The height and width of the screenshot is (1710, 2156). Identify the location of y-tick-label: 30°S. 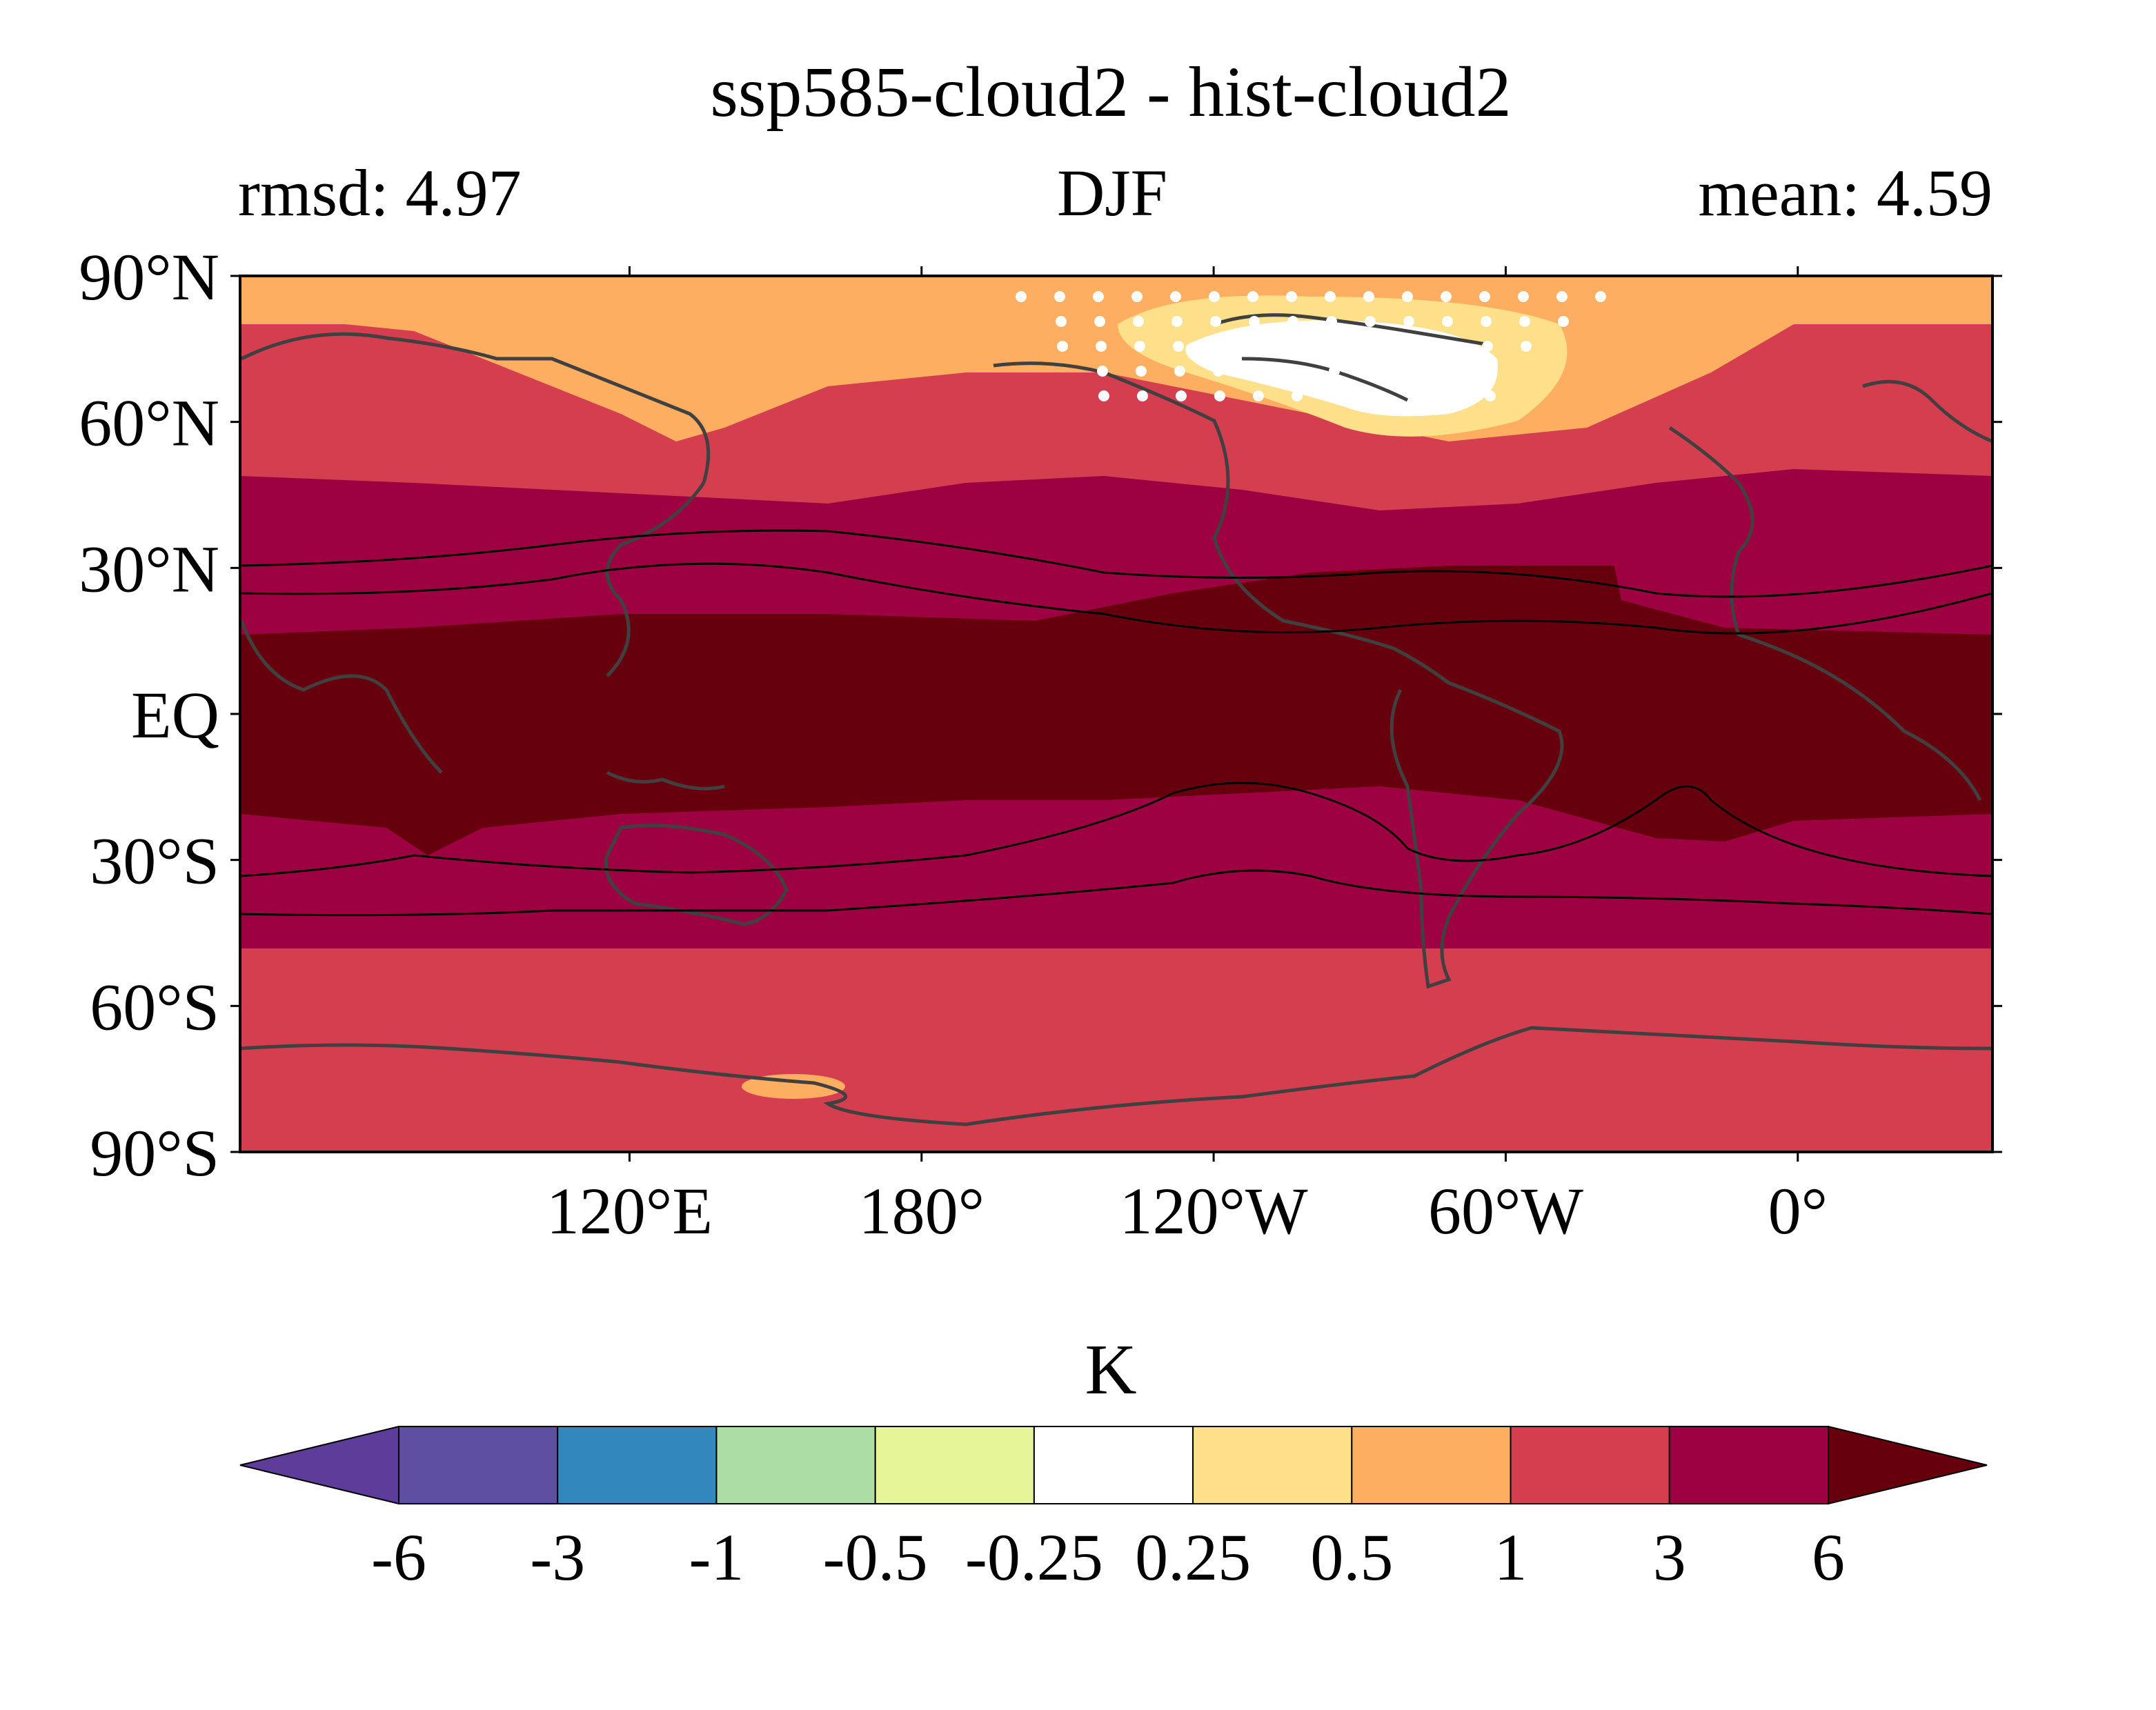
(154, 861).